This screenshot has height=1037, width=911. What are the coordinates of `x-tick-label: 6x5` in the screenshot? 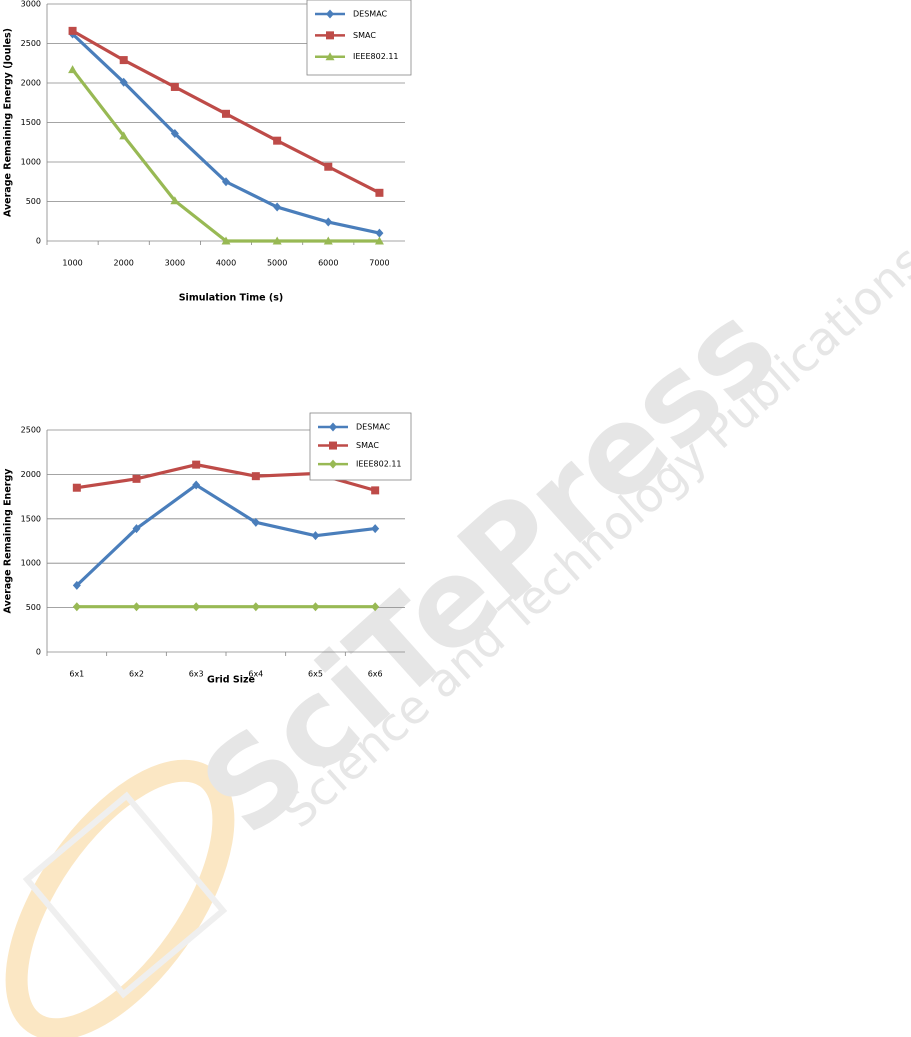 It's located at (315, 674).